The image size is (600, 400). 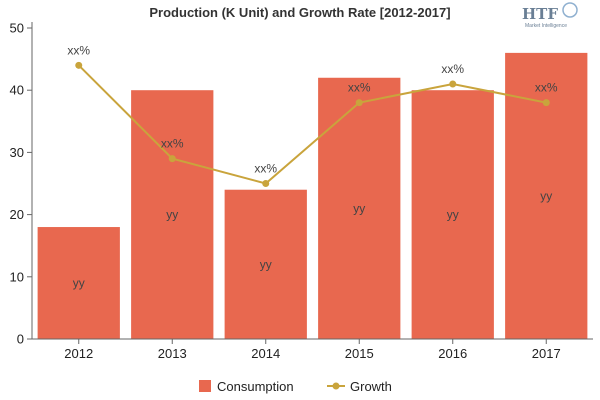 What do you see at coordinates (20, 339) in the screenshot?
I see `y-tick-label: 0` at bounding box center [20, 339].